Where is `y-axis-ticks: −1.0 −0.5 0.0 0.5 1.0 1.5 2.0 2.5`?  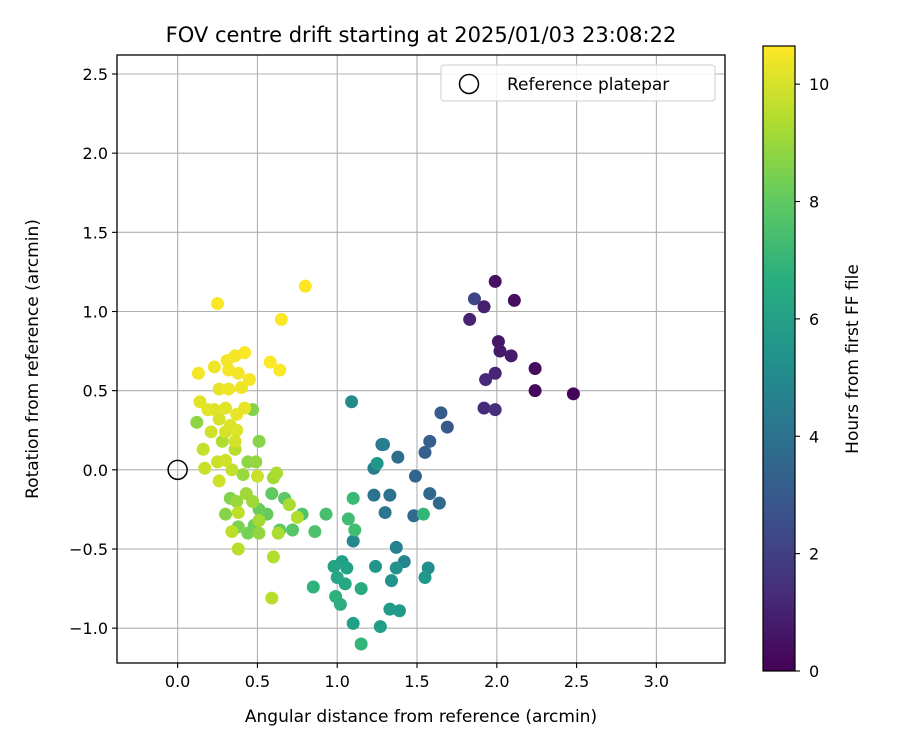 y-axis-ticks: −1.0 −0.5 0.0 0.5 1.0 1.5 2.0 2.5 is located at coordinates (93, 351).